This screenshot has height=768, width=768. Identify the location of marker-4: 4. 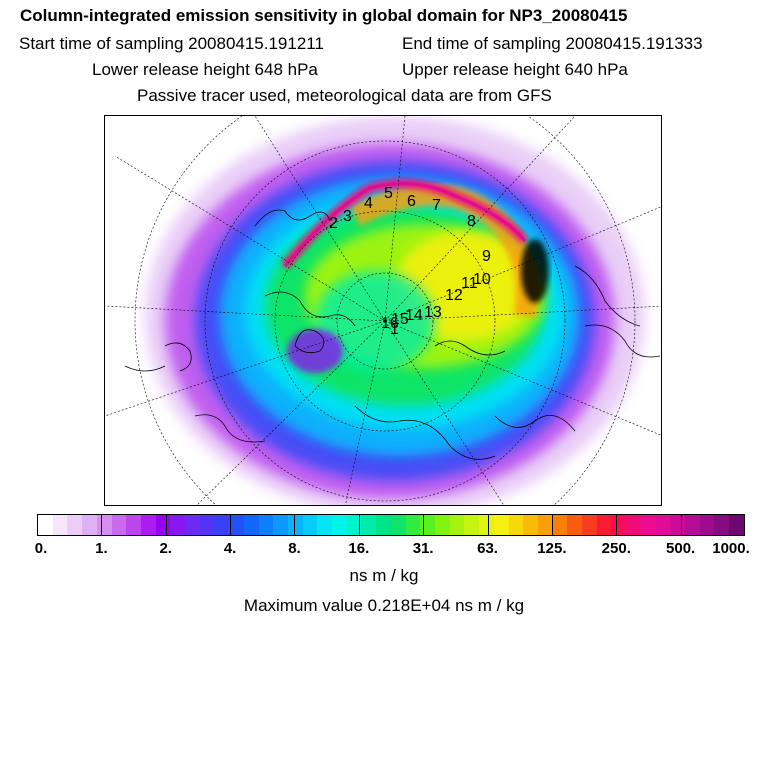
(368, 203).